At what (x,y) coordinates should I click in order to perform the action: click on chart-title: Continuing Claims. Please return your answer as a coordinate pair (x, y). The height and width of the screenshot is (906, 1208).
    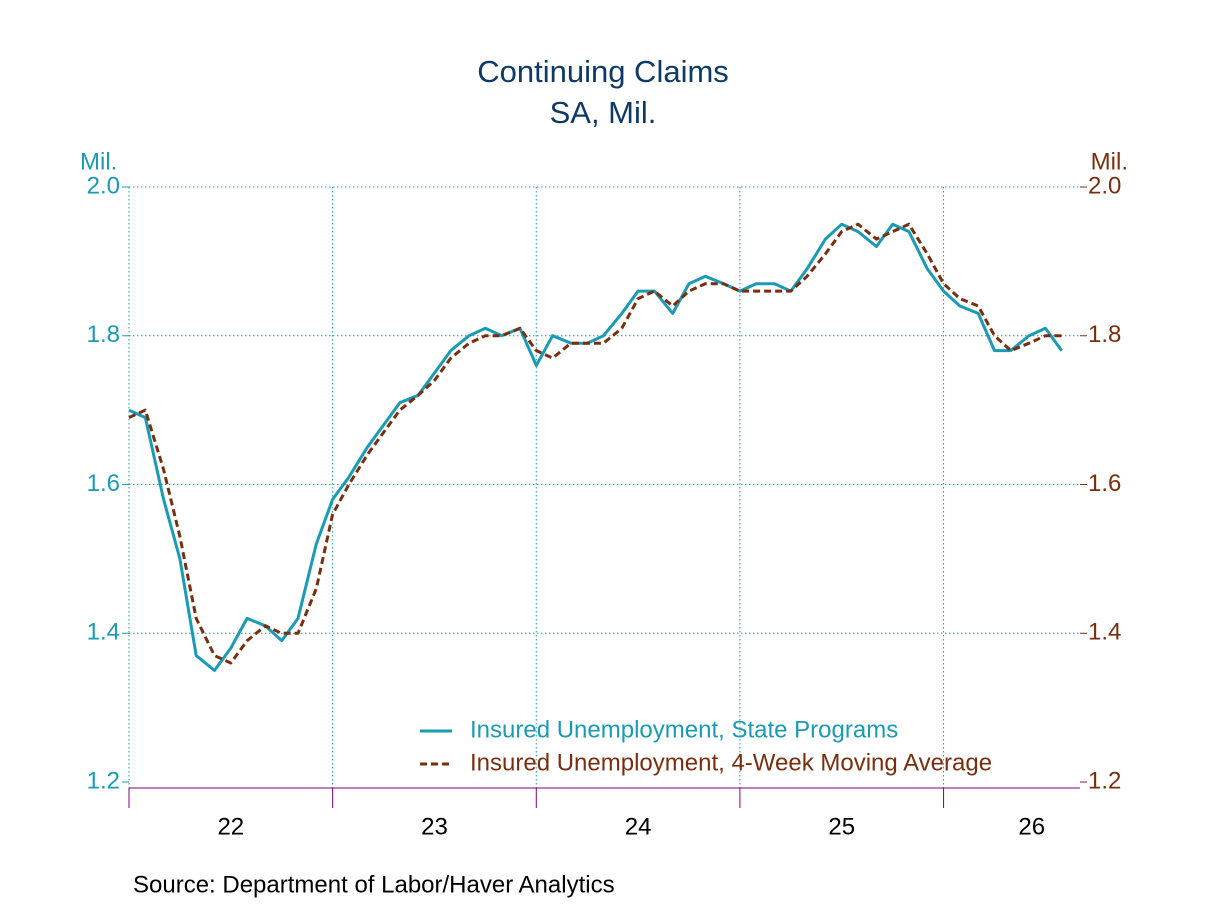
    Looking at the image, I should click on (603, 71).